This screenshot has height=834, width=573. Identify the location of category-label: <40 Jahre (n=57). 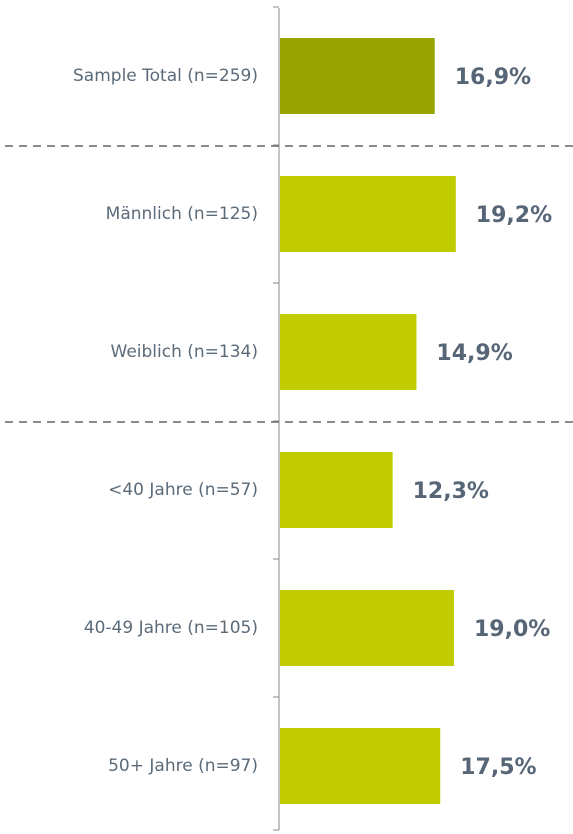
(183, 490).